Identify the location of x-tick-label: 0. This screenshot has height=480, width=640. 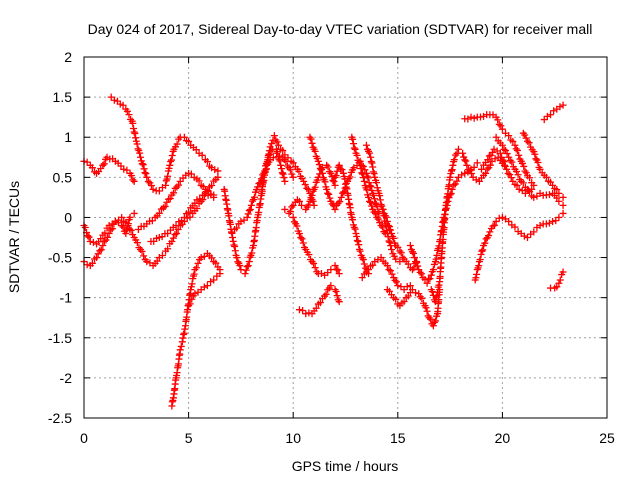
(84, 438).